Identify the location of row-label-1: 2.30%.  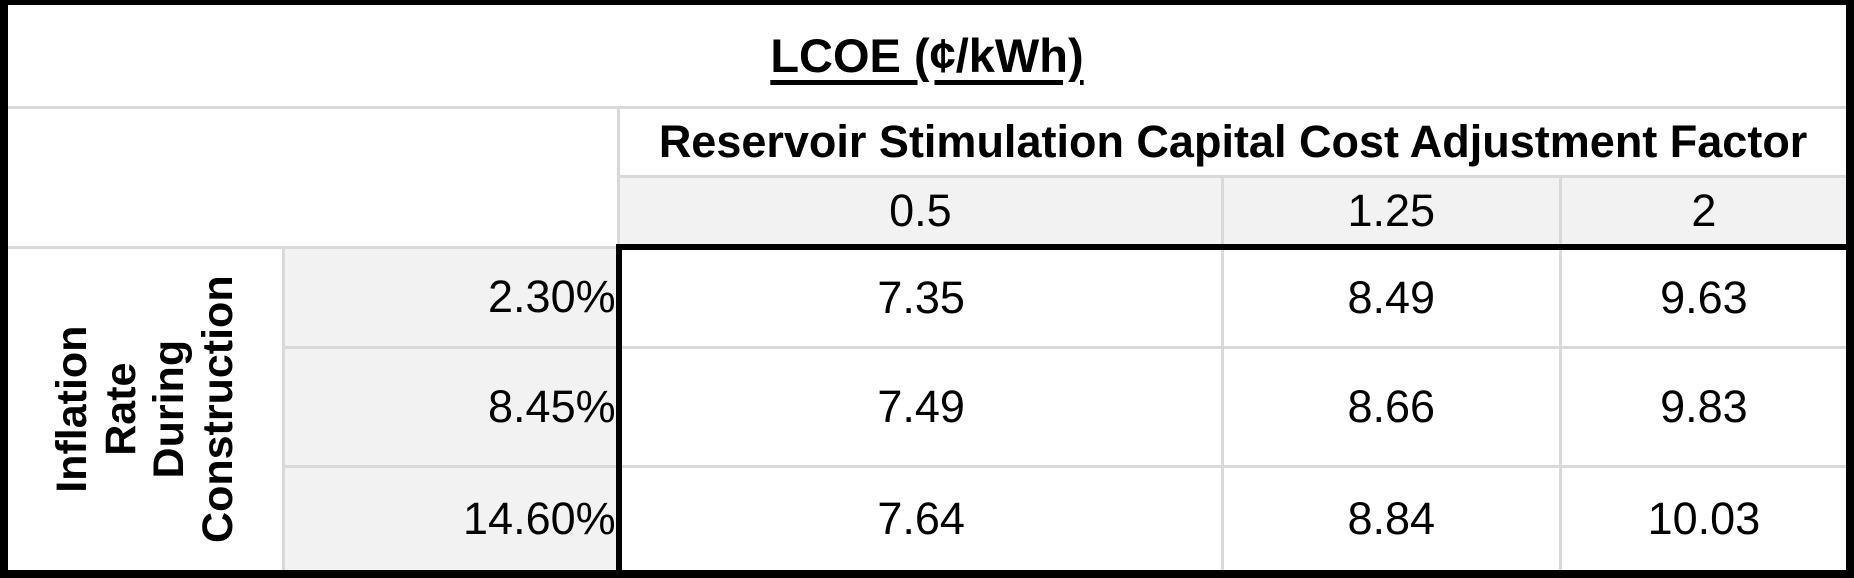
(451, 296).